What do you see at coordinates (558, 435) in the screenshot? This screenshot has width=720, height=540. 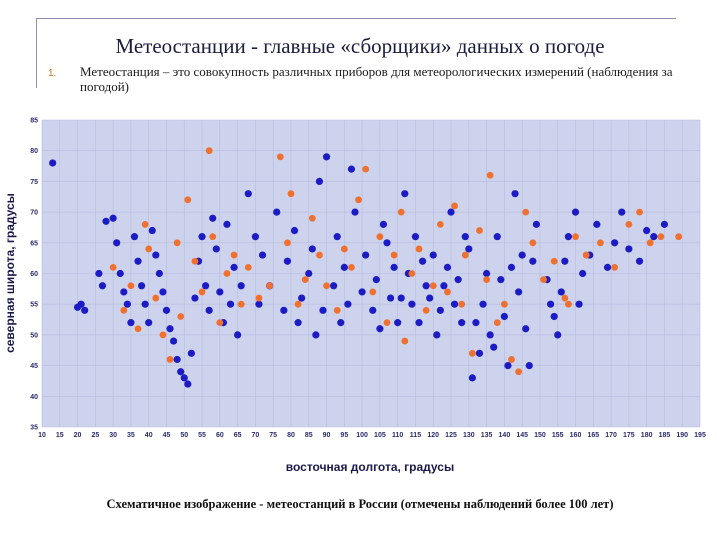 I see `x-tick-label: 155` at bounding box center [558, 435].